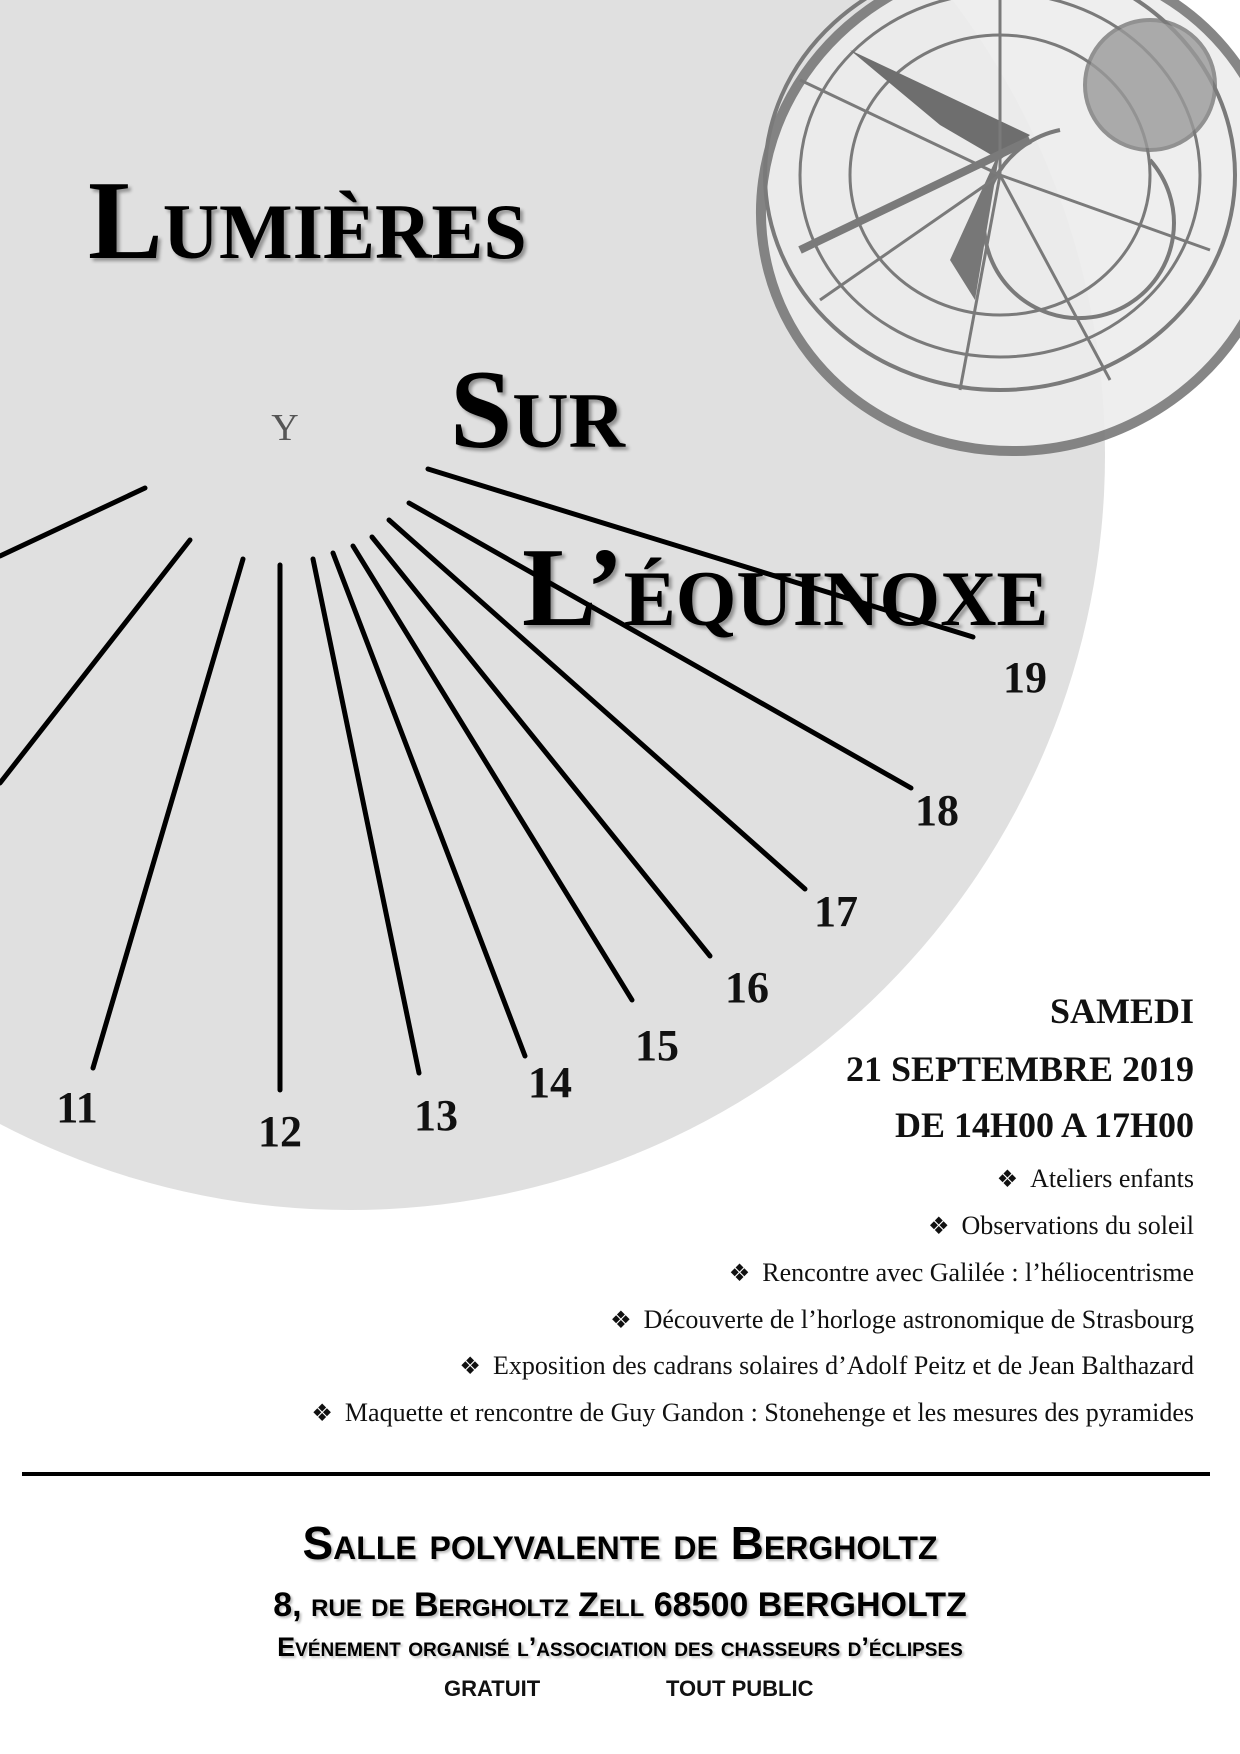  Describe the element at coordinates (747, 987) in the screenshot. I see `hour-label-16: 16` at that location.